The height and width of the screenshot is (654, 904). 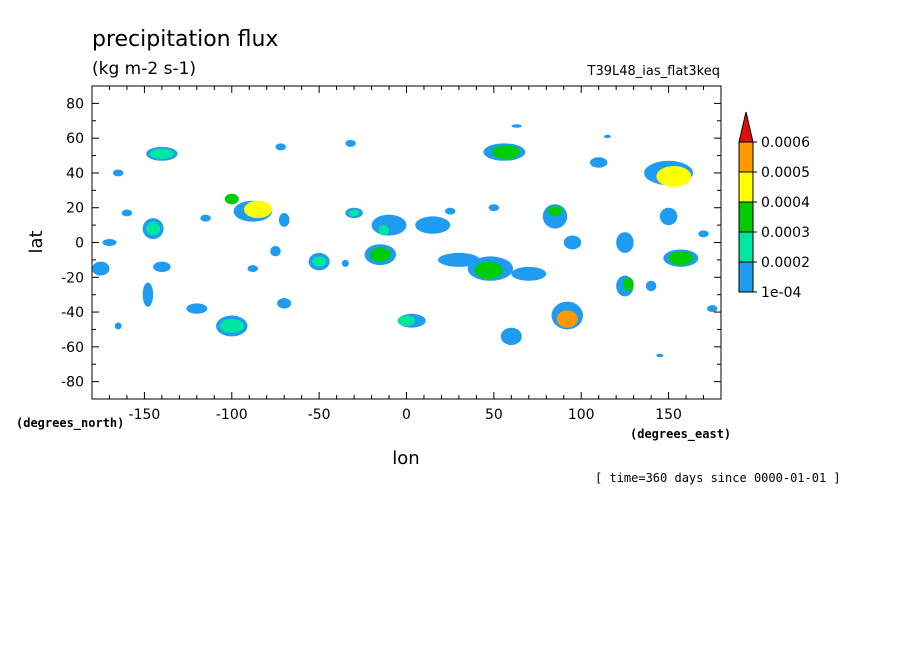 I want to click on y-tick-label: 20, so click(x=75, y=209).